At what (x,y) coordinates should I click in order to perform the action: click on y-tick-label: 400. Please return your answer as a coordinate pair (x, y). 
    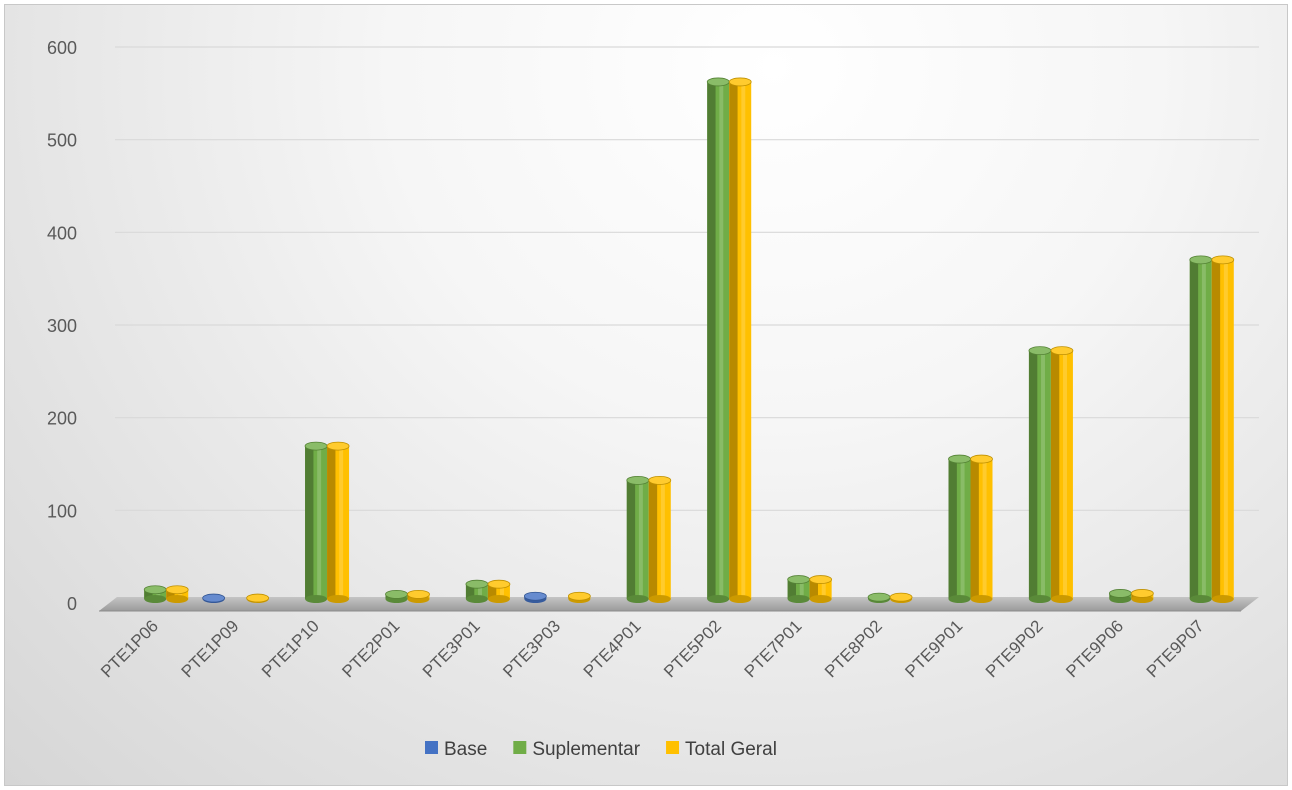
    Looking at the image, I should click on (62, 233).